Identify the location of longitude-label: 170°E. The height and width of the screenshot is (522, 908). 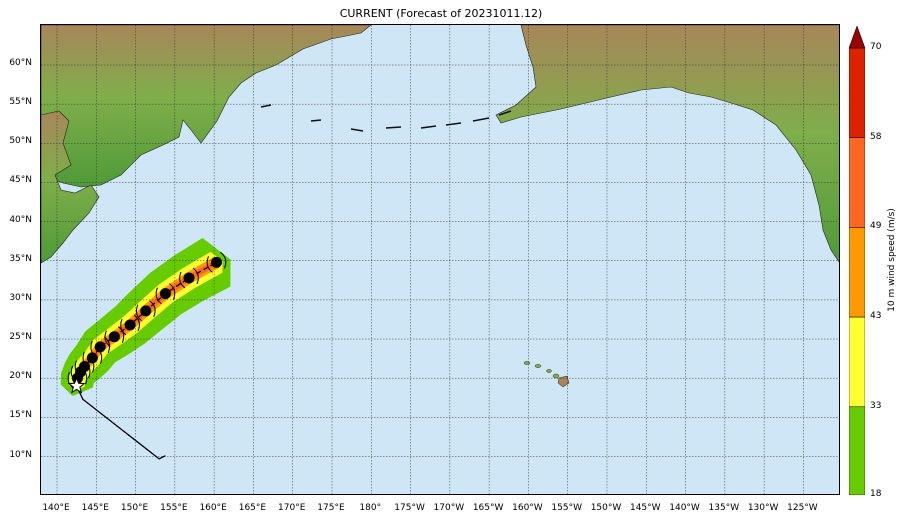
(292, 508).